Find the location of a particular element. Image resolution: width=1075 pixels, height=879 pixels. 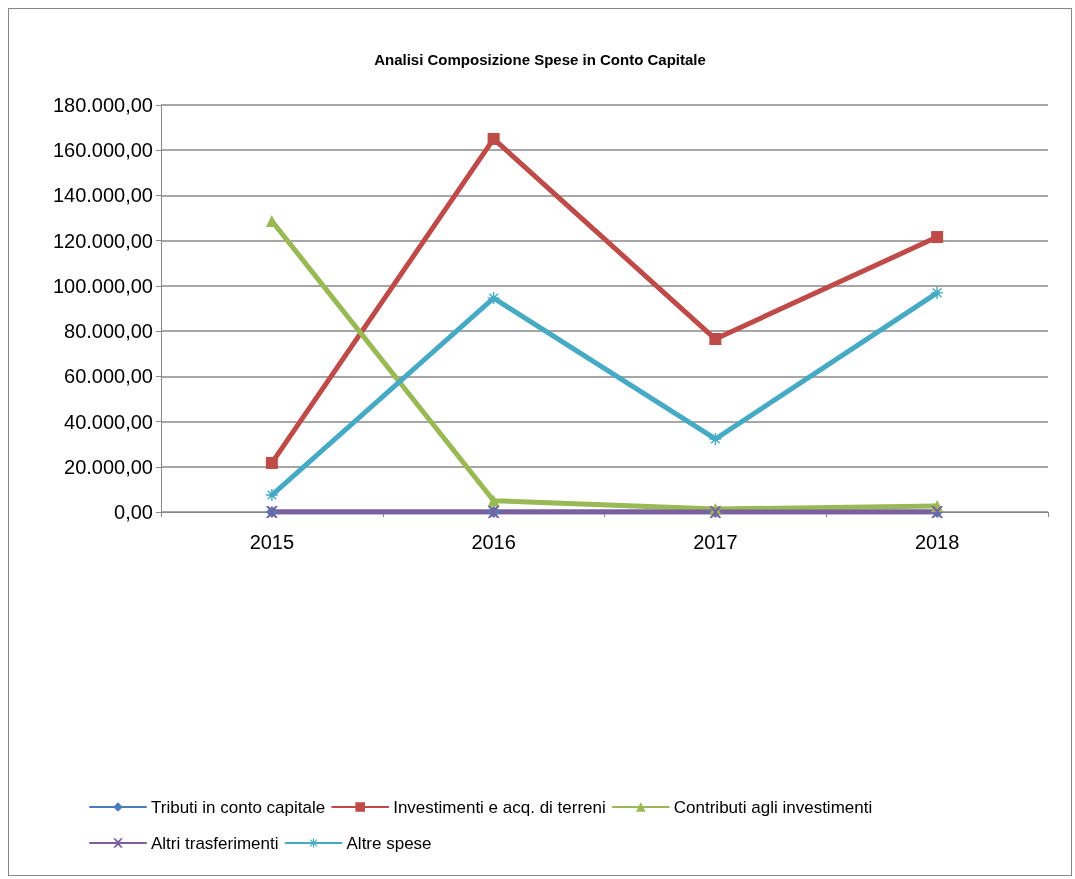

y-tick-label: 100.000,00 is located at coordinates (102, 285).